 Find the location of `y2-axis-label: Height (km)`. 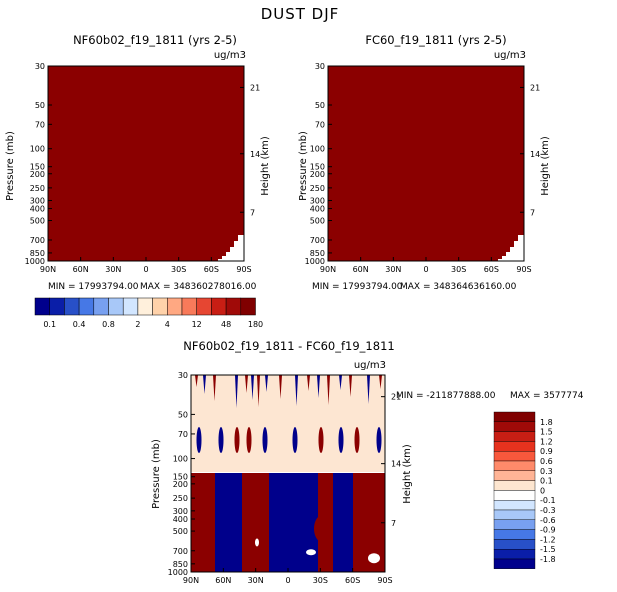

y2-axis-label: Height (km) is located at coordinates (265, 166).